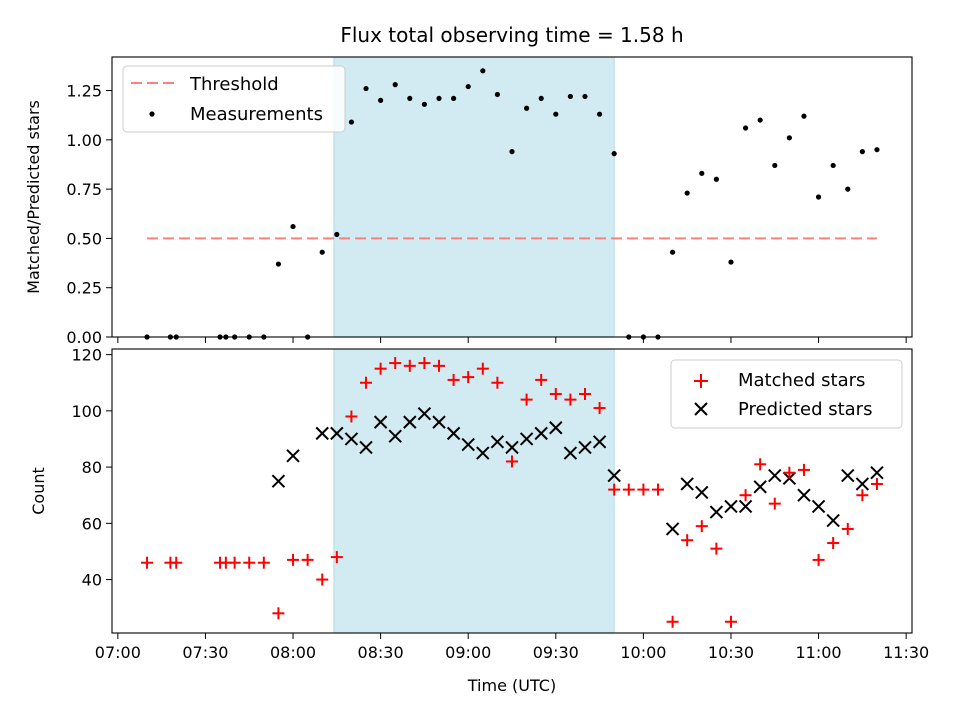 The height and width of the screenshot is (720, 960). I want to click on top-y-axis-label: Matched/Predicted stars, so click(33, 197).